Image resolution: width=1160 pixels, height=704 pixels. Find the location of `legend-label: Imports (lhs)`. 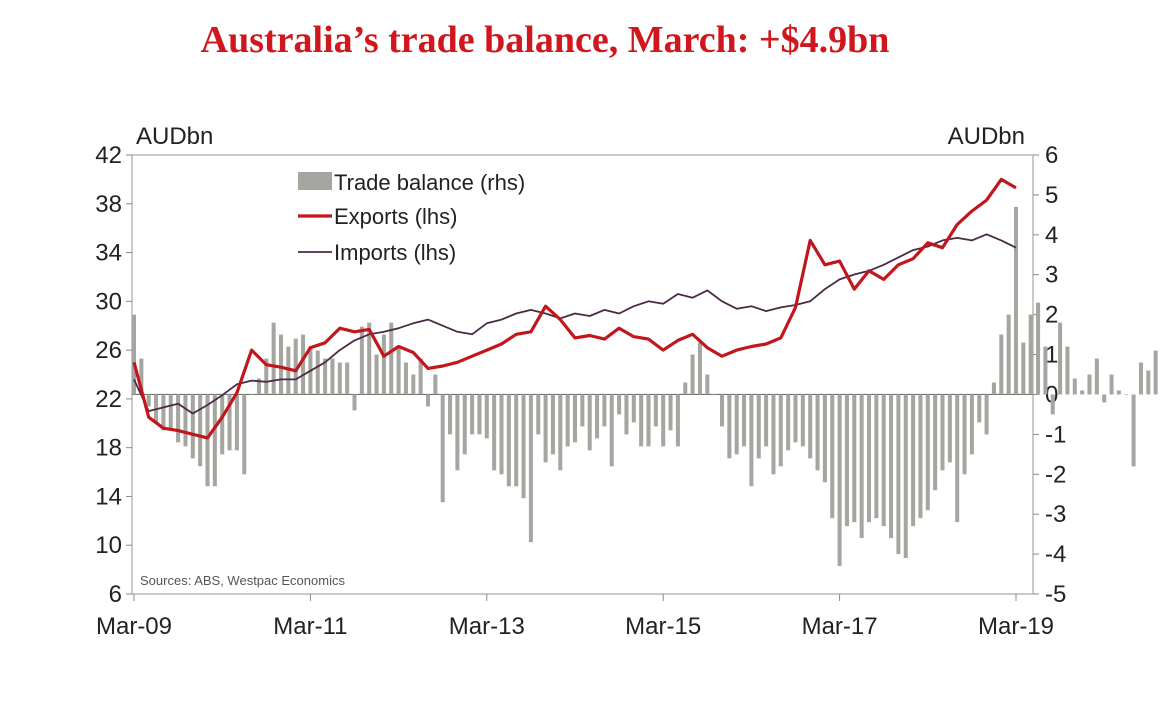

legend-label: Imports (lhs) is located at coordinates (395, 252).